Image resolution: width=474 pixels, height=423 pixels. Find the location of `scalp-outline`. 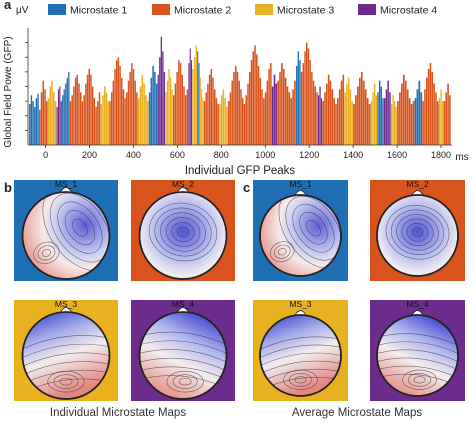

scalp-outline is located at coordinates (183, 355).